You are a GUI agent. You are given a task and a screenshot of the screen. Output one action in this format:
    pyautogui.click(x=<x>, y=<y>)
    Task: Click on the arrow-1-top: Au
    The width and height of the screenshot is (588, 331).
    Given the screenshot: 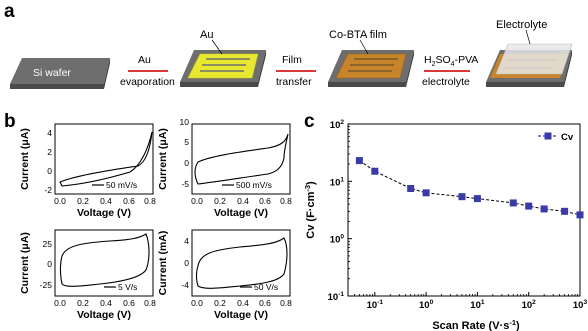 What is the action you would take?
    pyautogui.click(x=144, y=60)
    